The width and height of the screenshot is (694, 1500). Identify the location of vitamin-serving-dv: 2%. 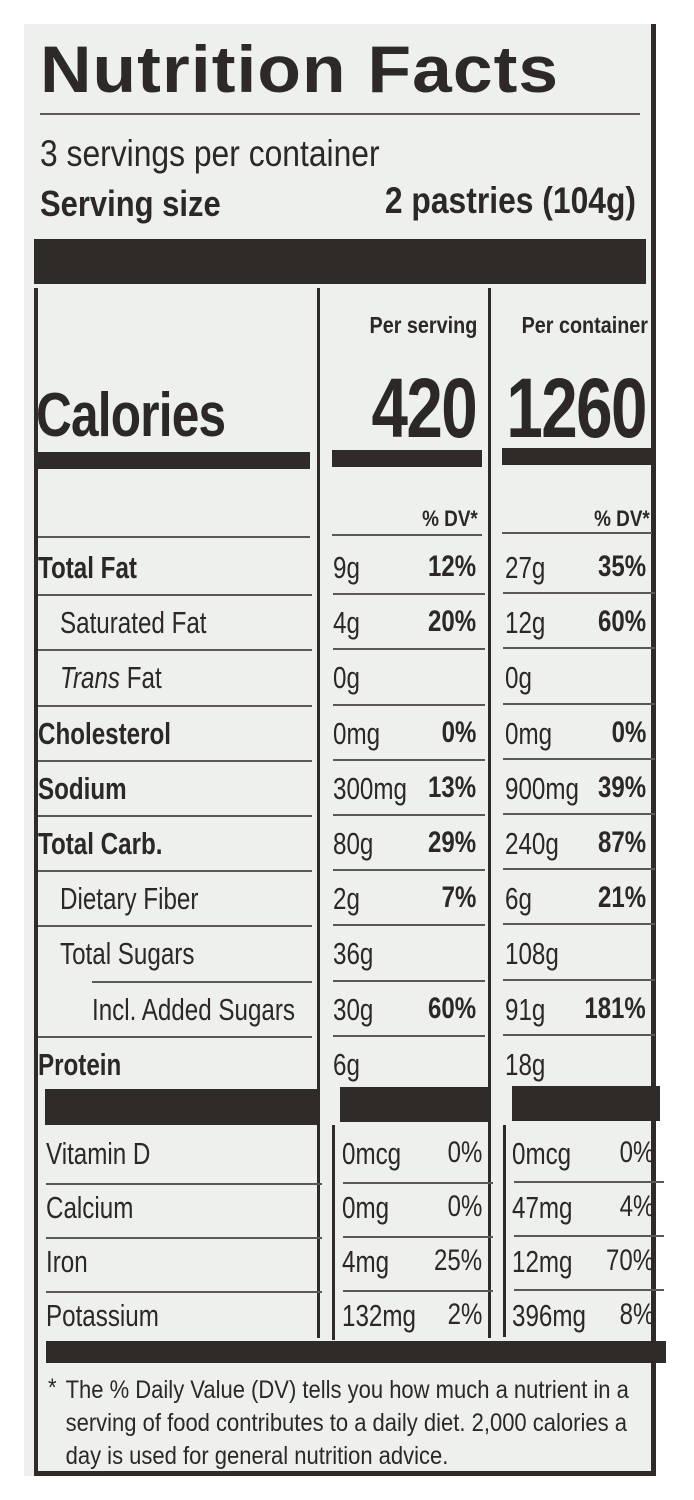
(464, 1314).